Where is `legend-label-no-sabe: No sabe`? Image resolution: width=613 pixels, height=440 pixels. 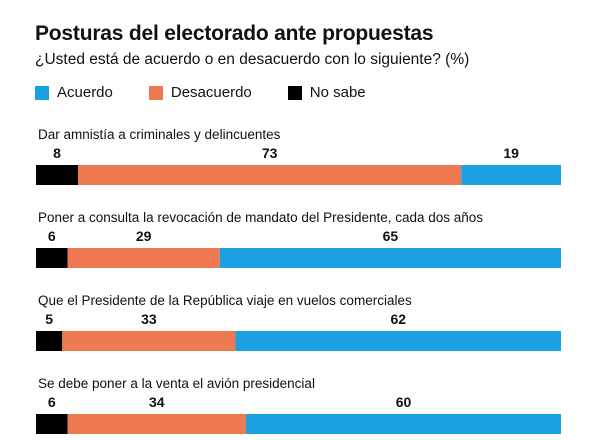
legend-label-no-sabe: No sabe is located at coordinates (337, 92).